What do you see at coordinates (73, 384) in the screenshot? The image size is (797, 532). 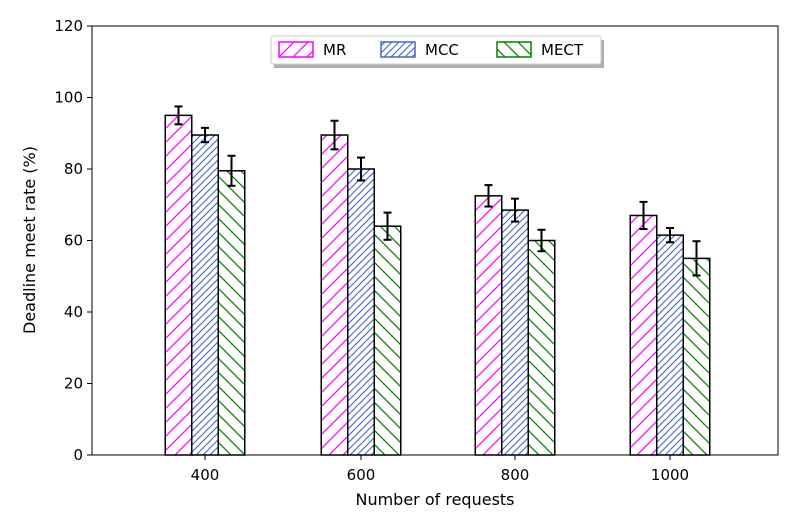 I see `y-tick-label: 20` at bounding box center [73, 384].